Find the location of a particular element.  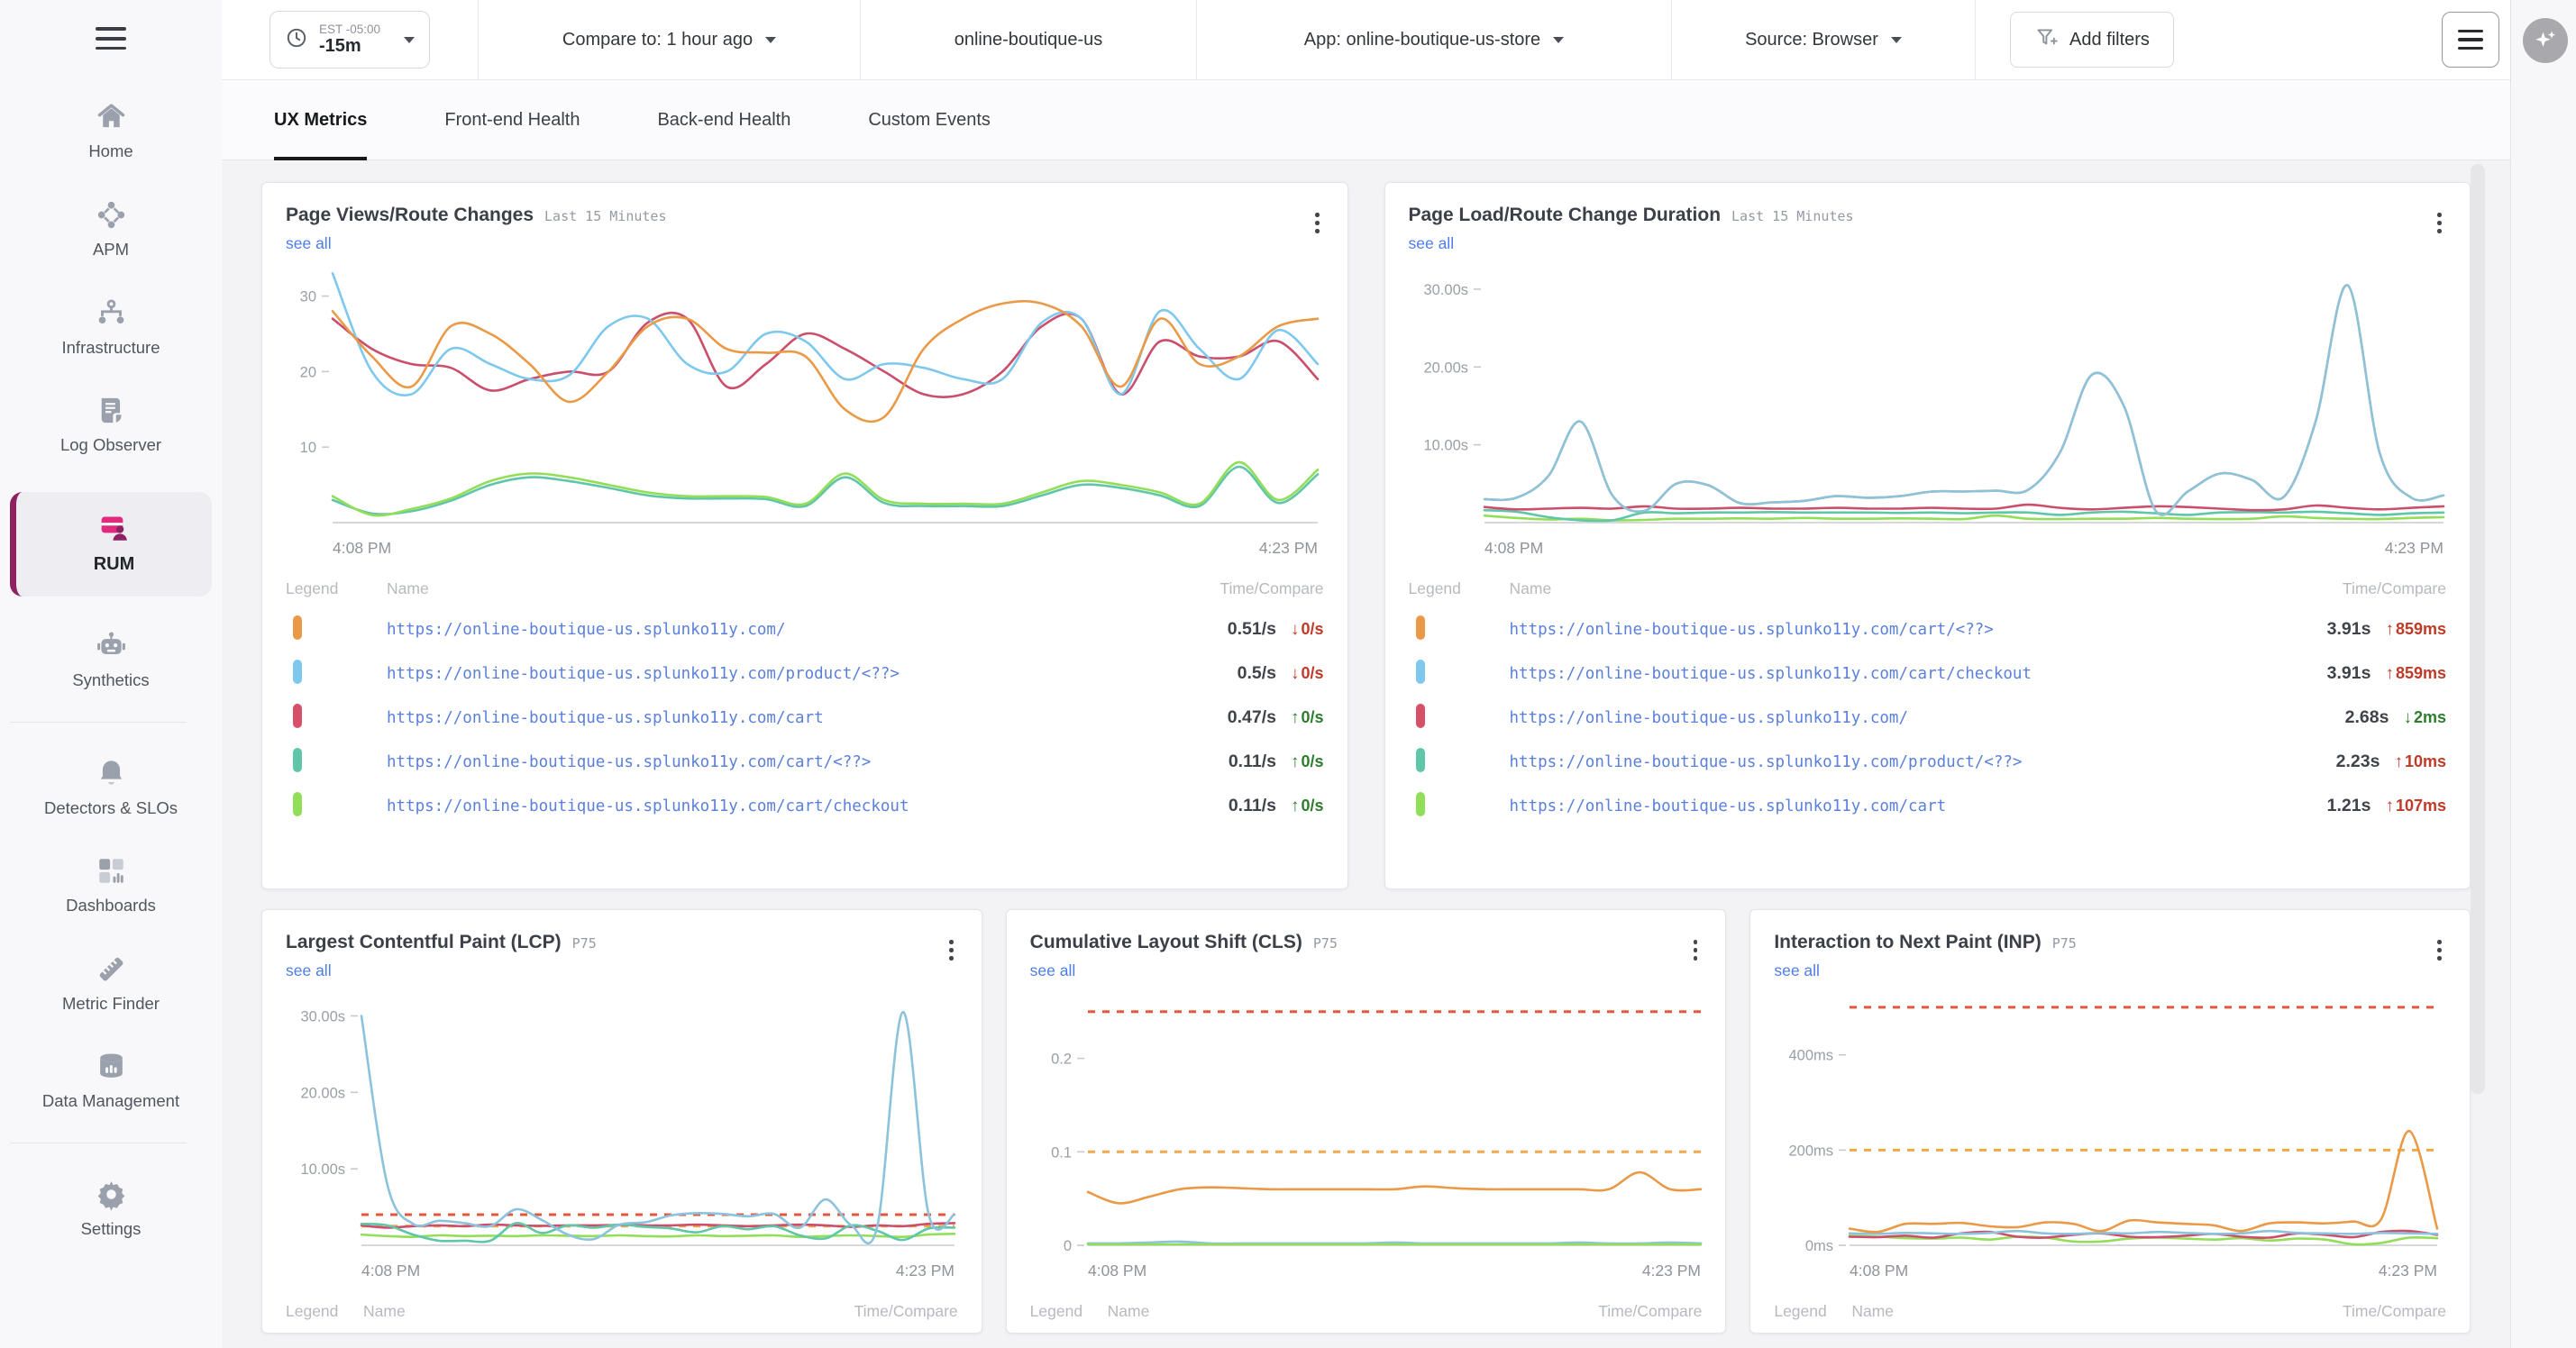

legend-value: 0.47/s is located at coordinates (1251, 717).